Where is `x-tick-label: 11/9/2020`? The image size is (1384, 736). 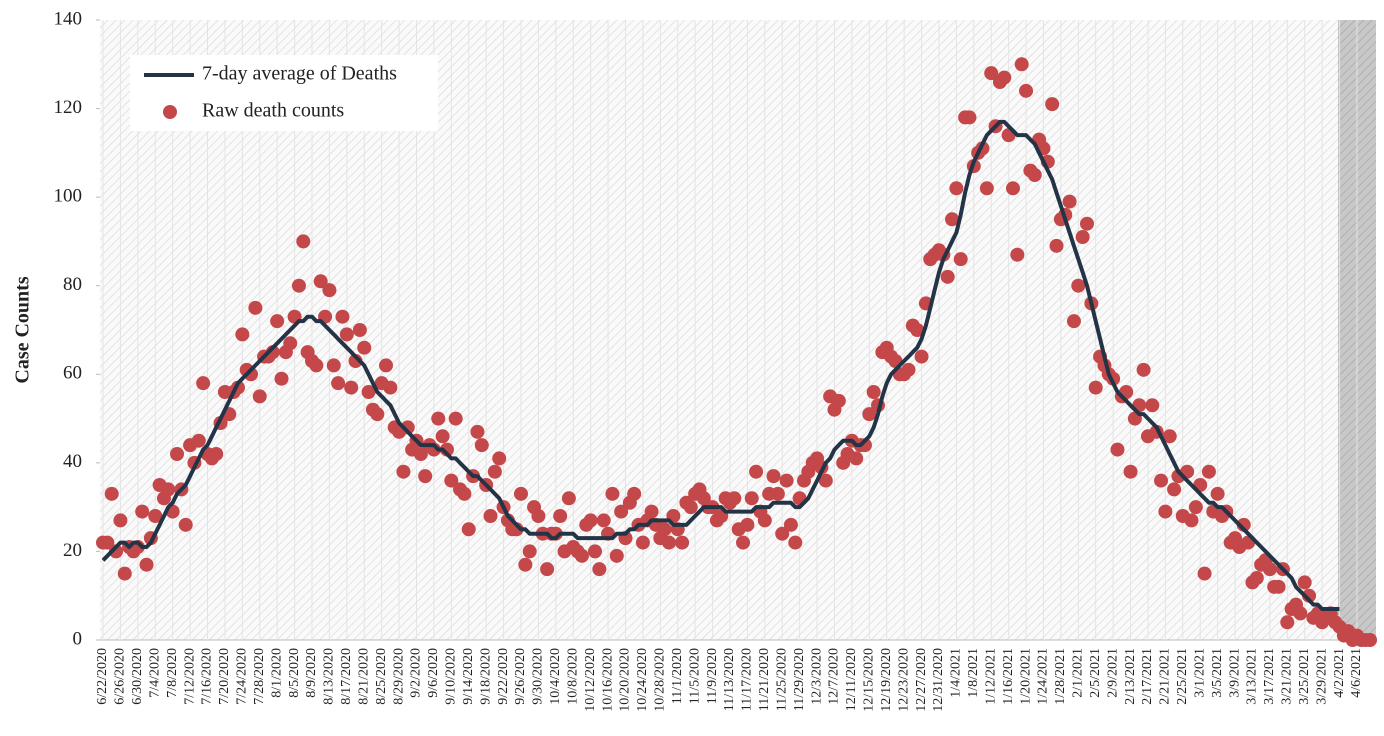
x-tick-label: 11/9/2020 is located at coordinates (712, 676).